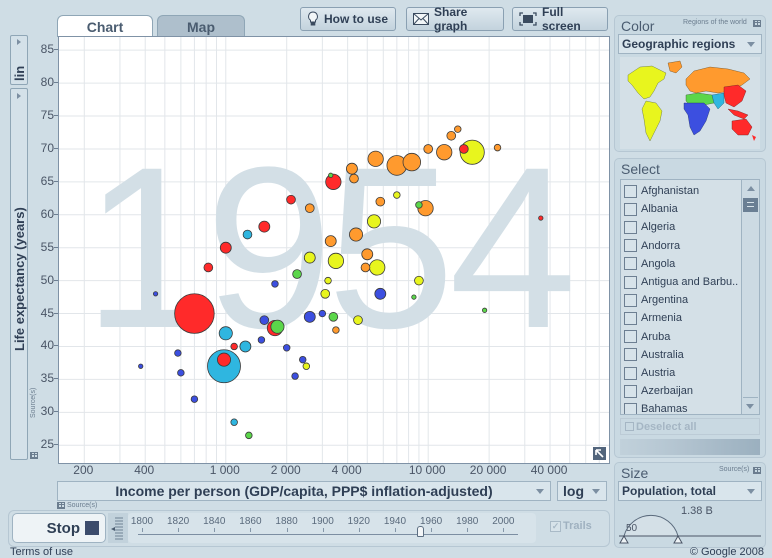 The height and width of the screenshot is (558, 772). What do you see at coordinates (582, 491) in the screenshot?
I see `x-scale-dropdown: log` at bounding box center [582, 491].